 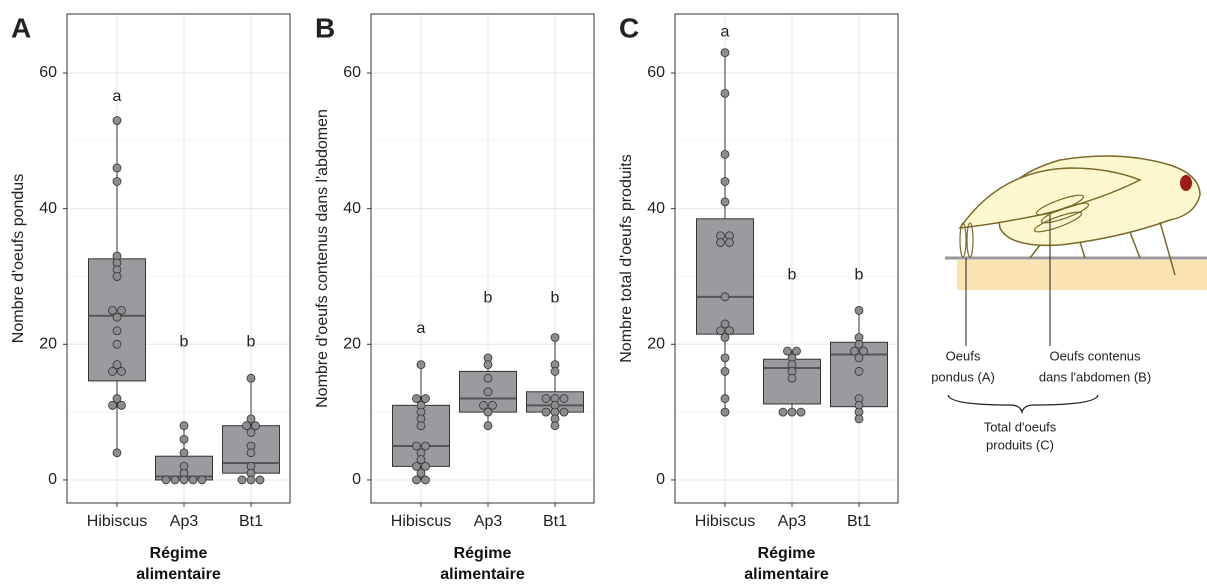 I want to click on x-tick-label: Ap3, so click(x=488, y=521).